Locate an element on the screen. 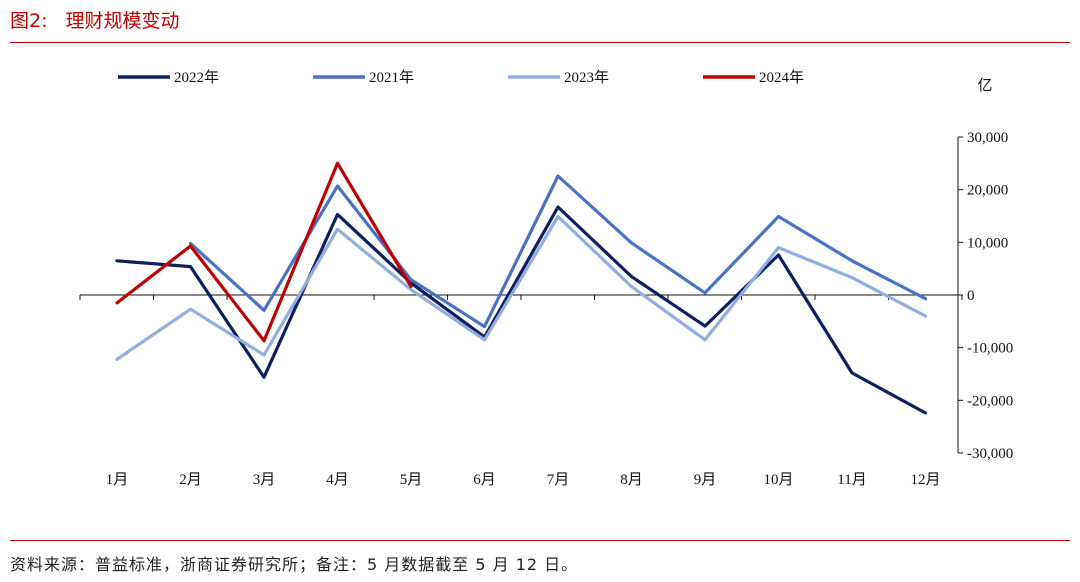 Image resolution: width=1080 pixels, height=582 pixels. x-tick-label: 7月 is located at coordinates (558, 480).